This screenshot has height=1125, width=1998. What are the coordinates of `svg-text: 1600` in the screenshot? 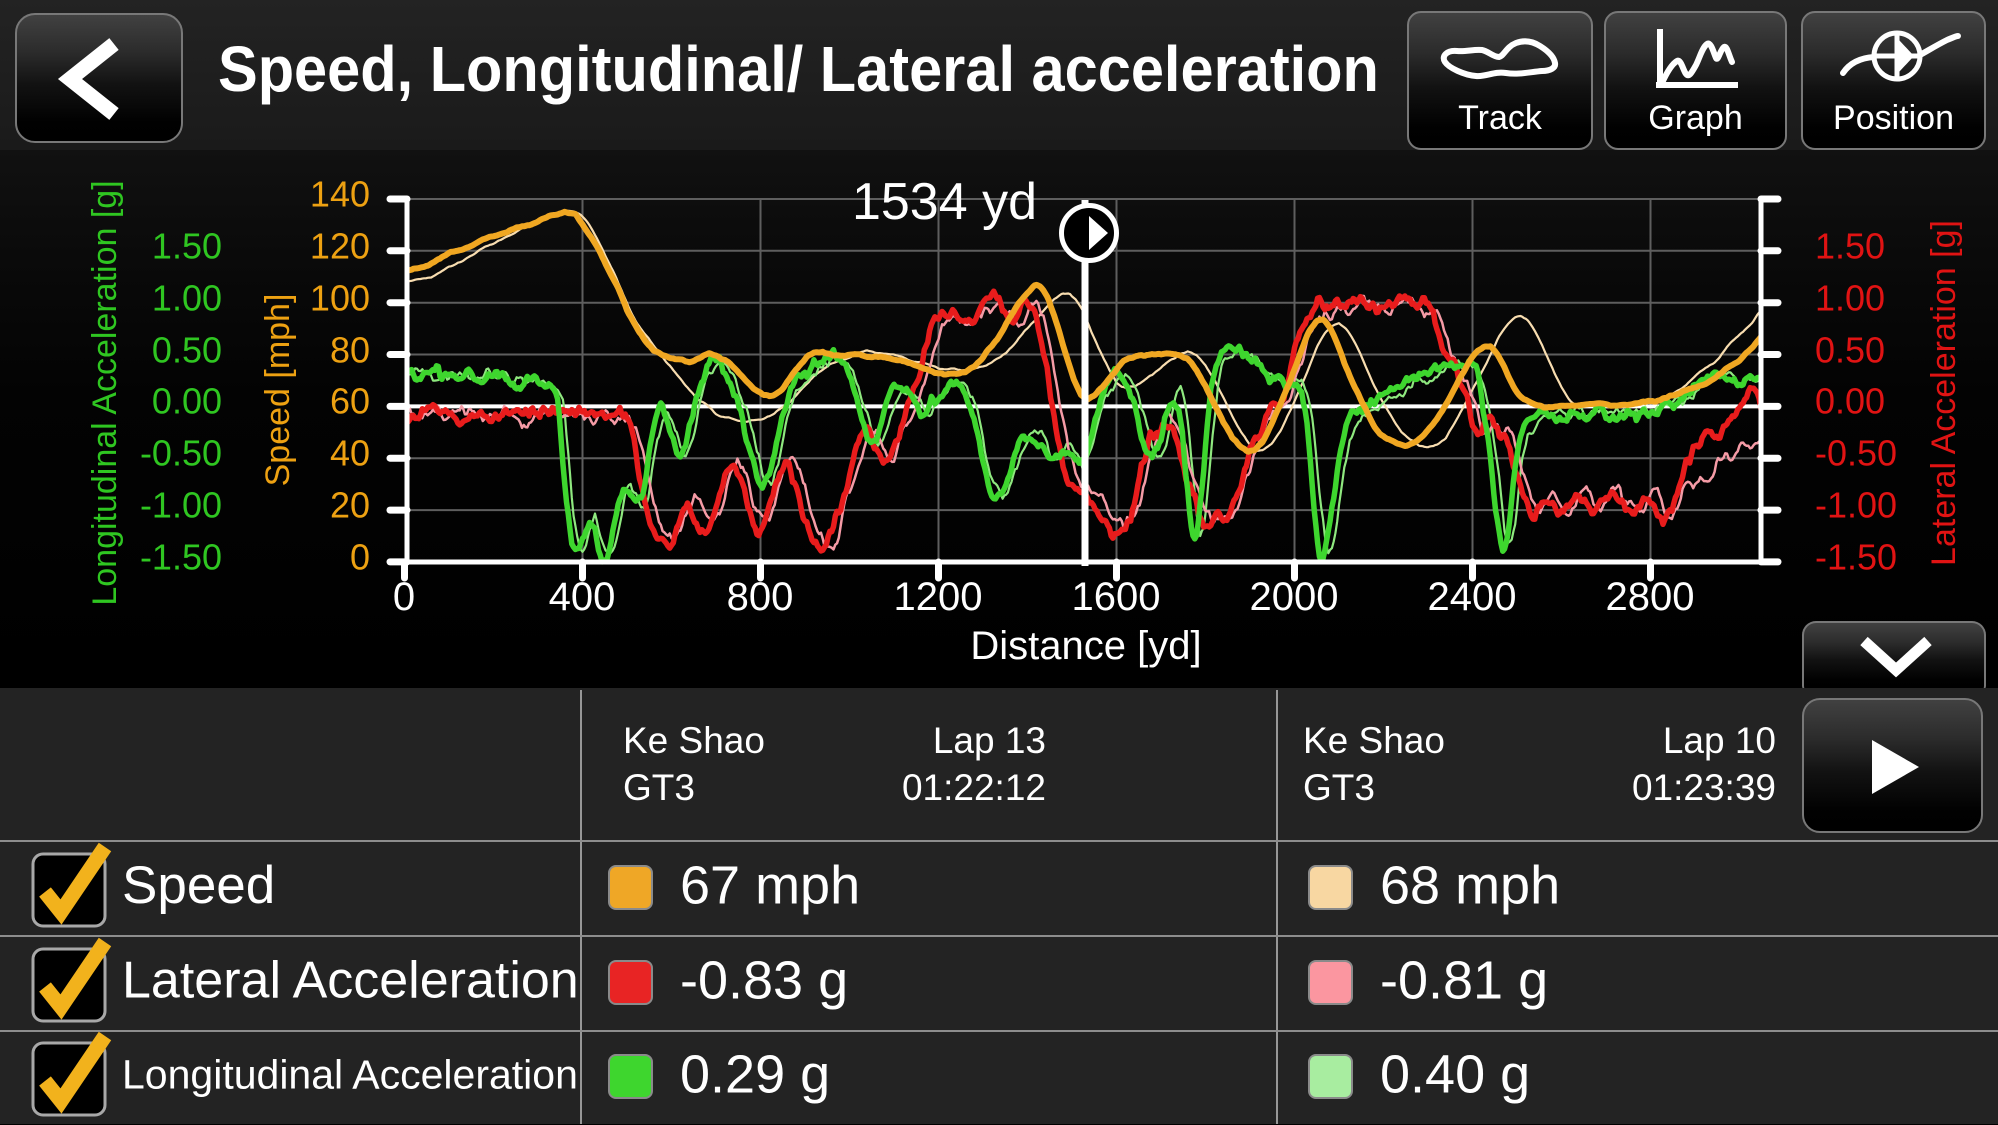 It's located at (1116, 597).